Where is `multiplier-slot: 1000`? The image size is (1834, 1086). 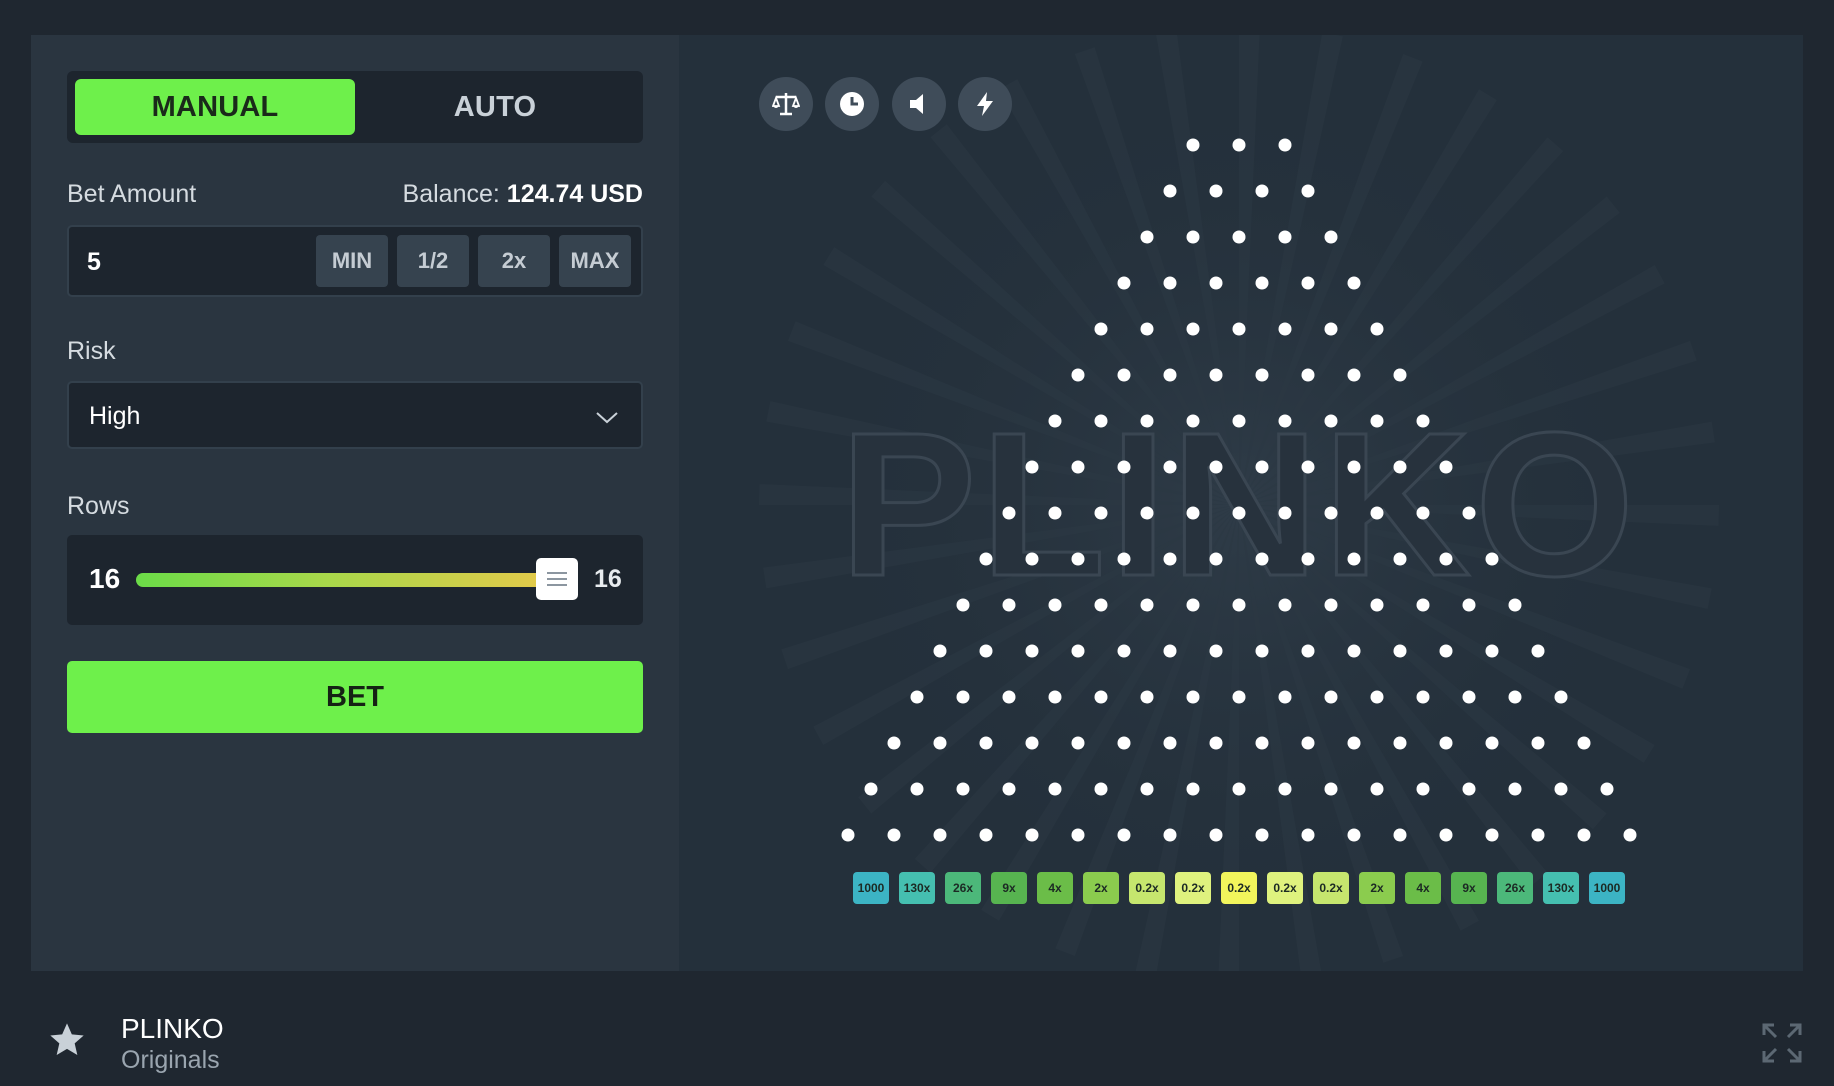
multiplier-slot: 1000 is located at coordinates (871, 888).